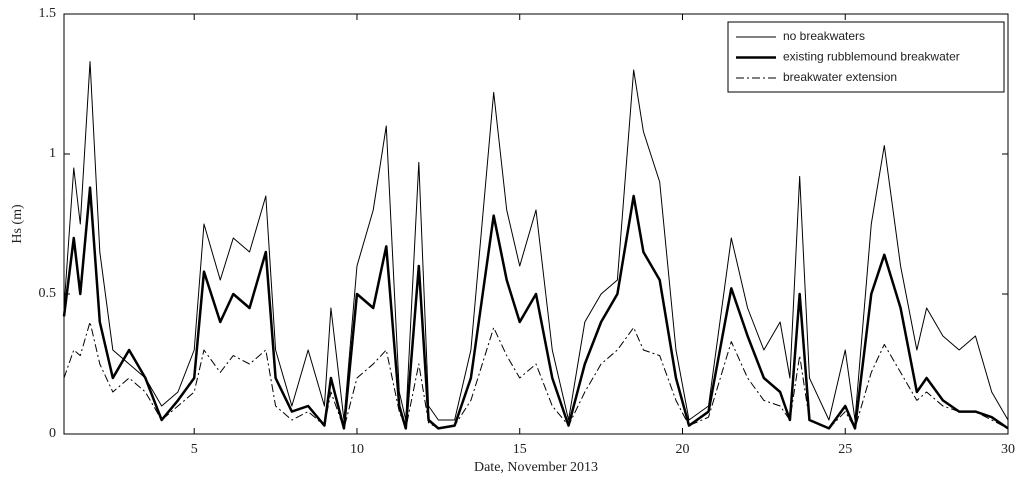  Describe the element at coordinates (52, 433) in the screenshot. I see `y-tick-label: 0` at that location.